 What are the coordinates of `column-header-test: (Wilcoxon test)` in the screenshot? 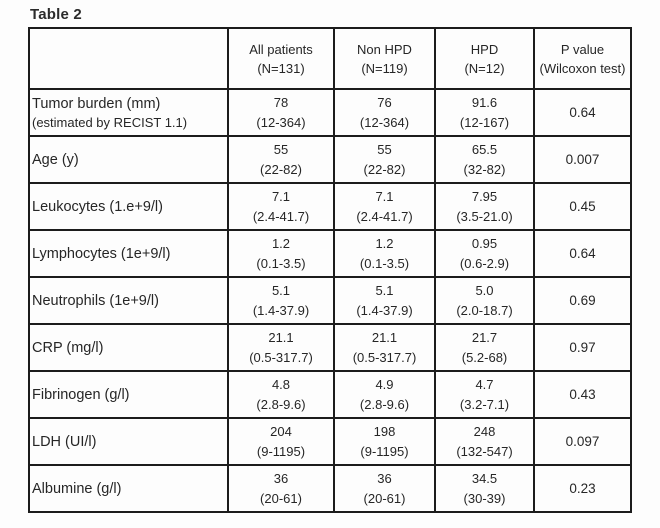 It's located at (582, 68).